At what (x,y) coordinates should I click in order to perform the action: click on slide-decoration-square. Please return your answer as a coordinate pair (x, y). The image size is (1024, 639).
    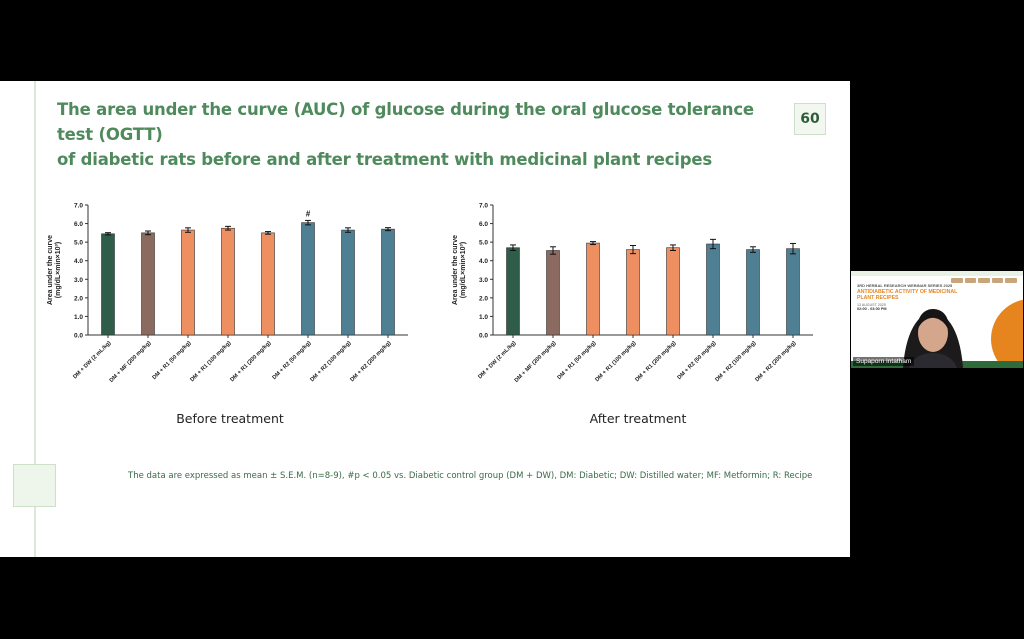
    Looking at the image, I should click on (34, 485).